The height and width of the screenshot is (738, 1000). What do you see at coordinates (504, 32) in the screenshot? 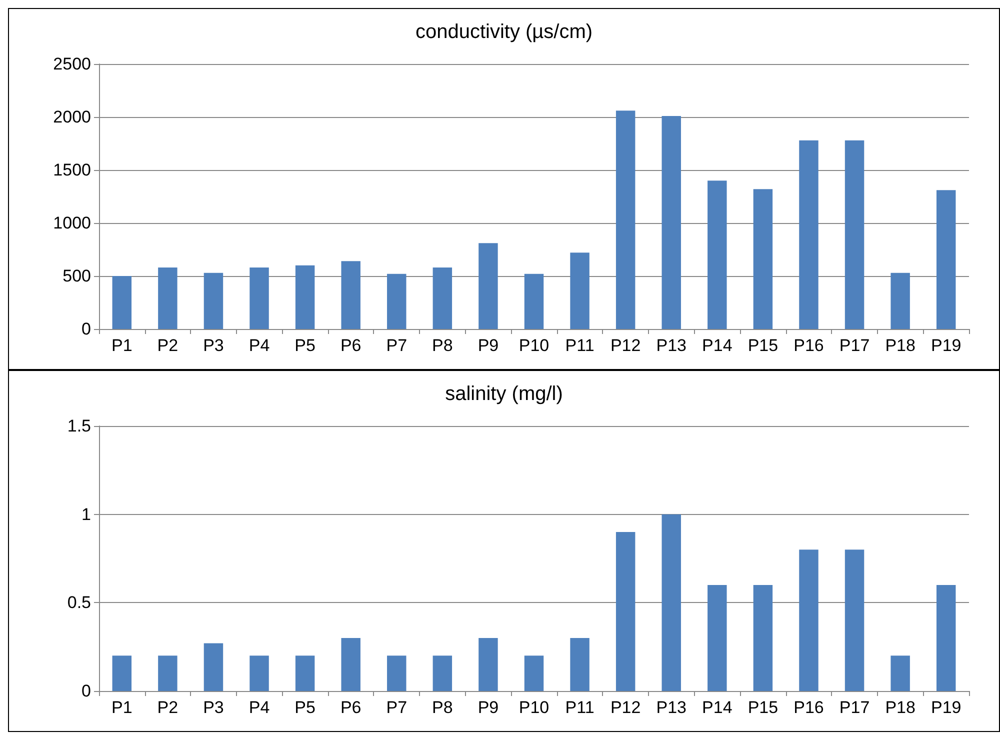
I see `chart-title: conductivity (µs/cm)` at bounding box center [504, 32].